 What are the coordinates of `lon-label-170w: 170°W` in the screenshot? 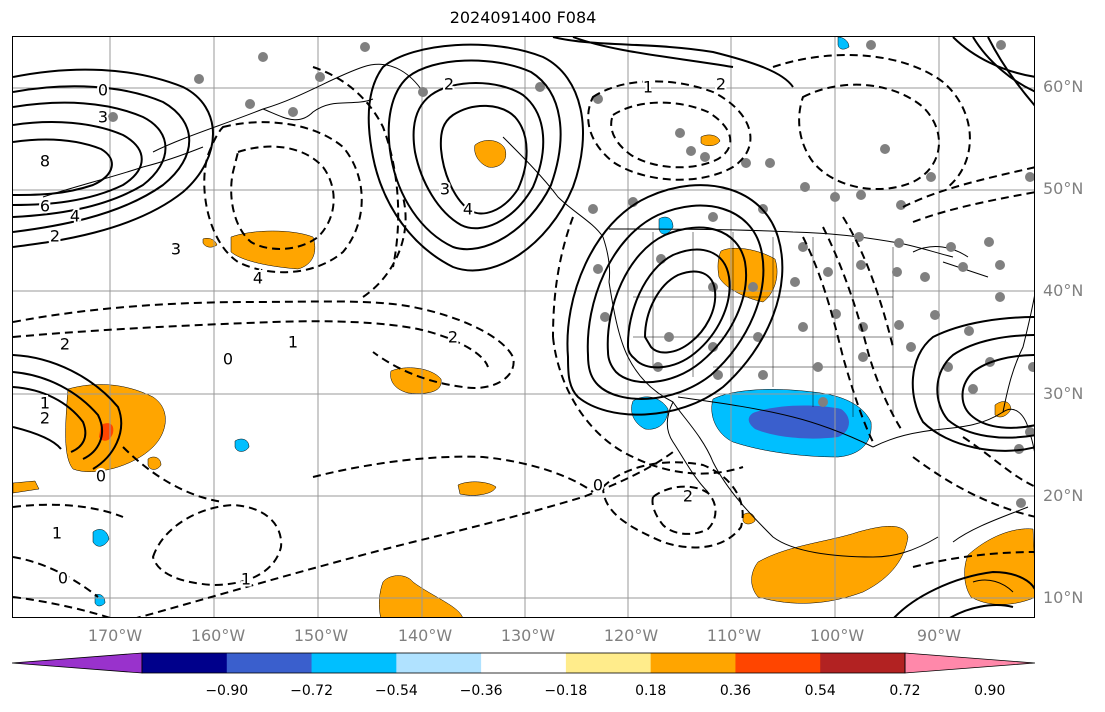 It's located at (115, 635).